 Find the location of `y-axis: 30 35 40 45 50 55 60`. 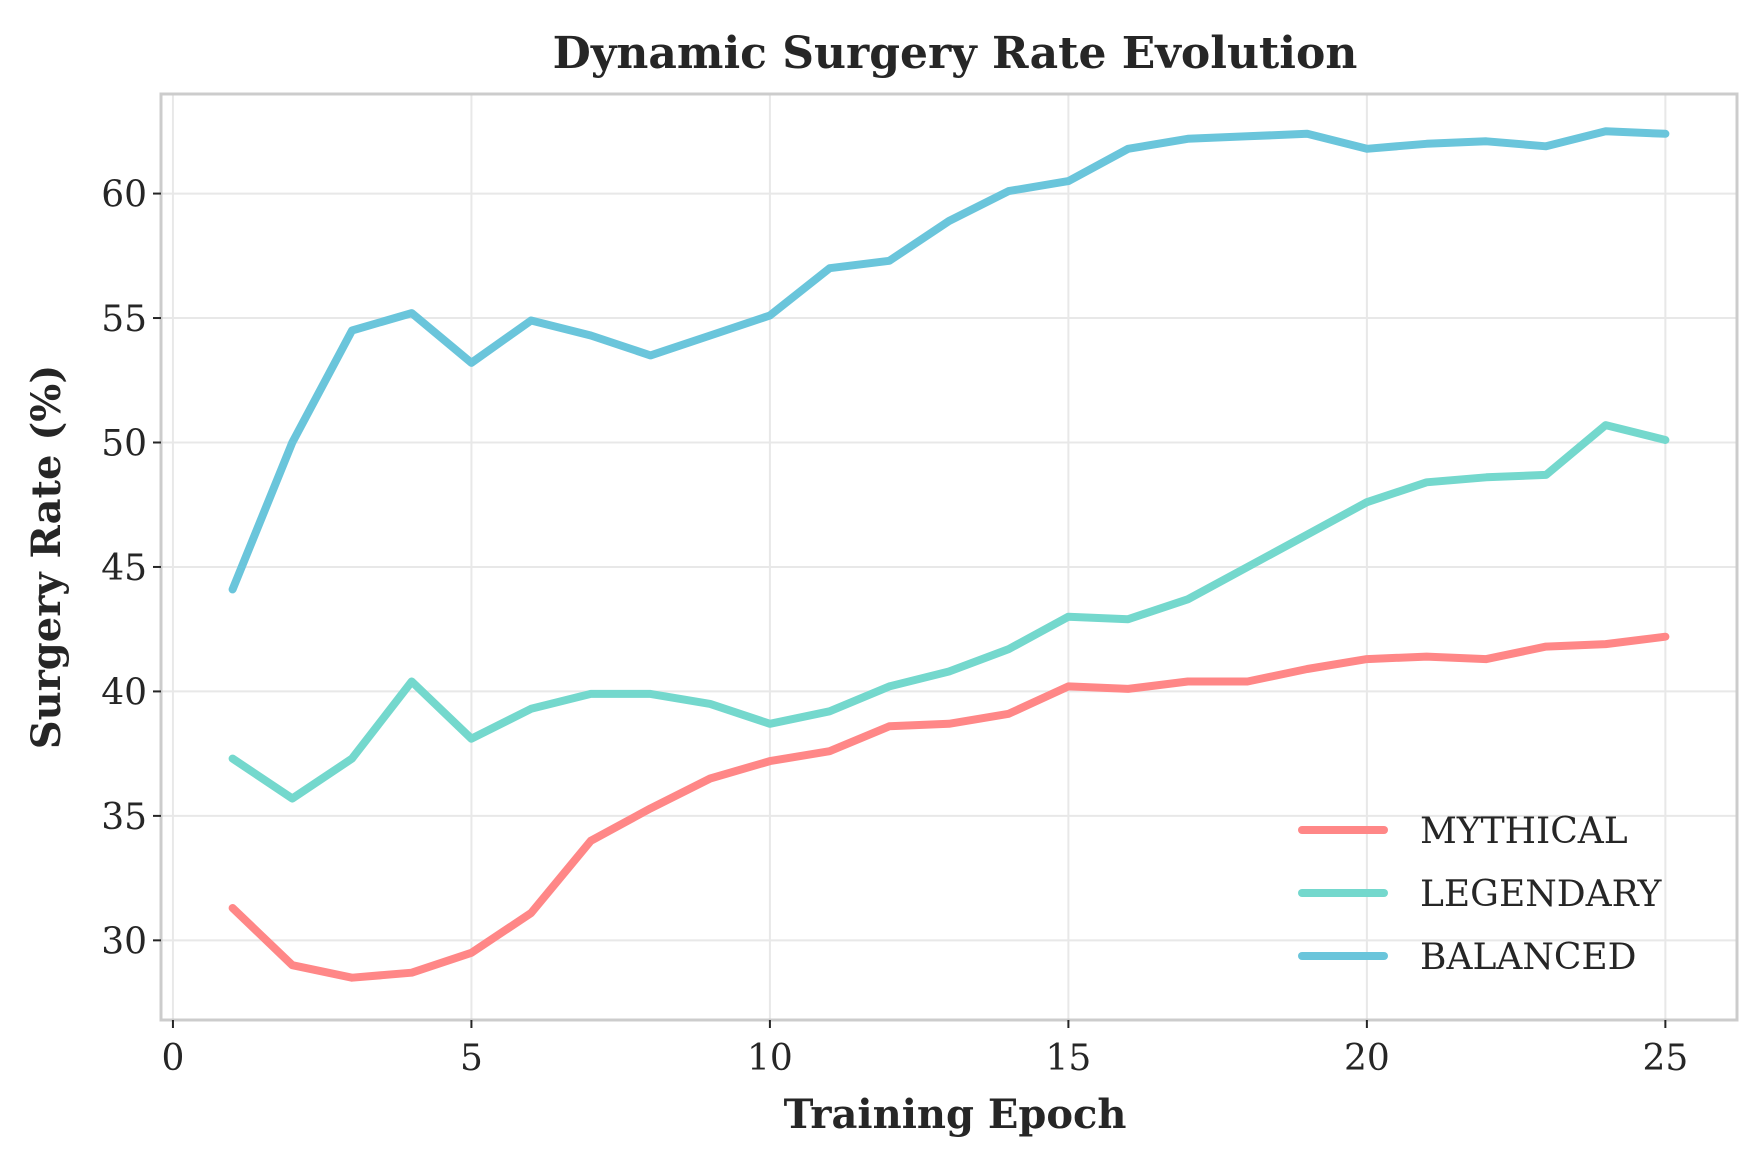

y-axis: 30 35 40 45 50 55 60 is located at coordinates (131, 568).